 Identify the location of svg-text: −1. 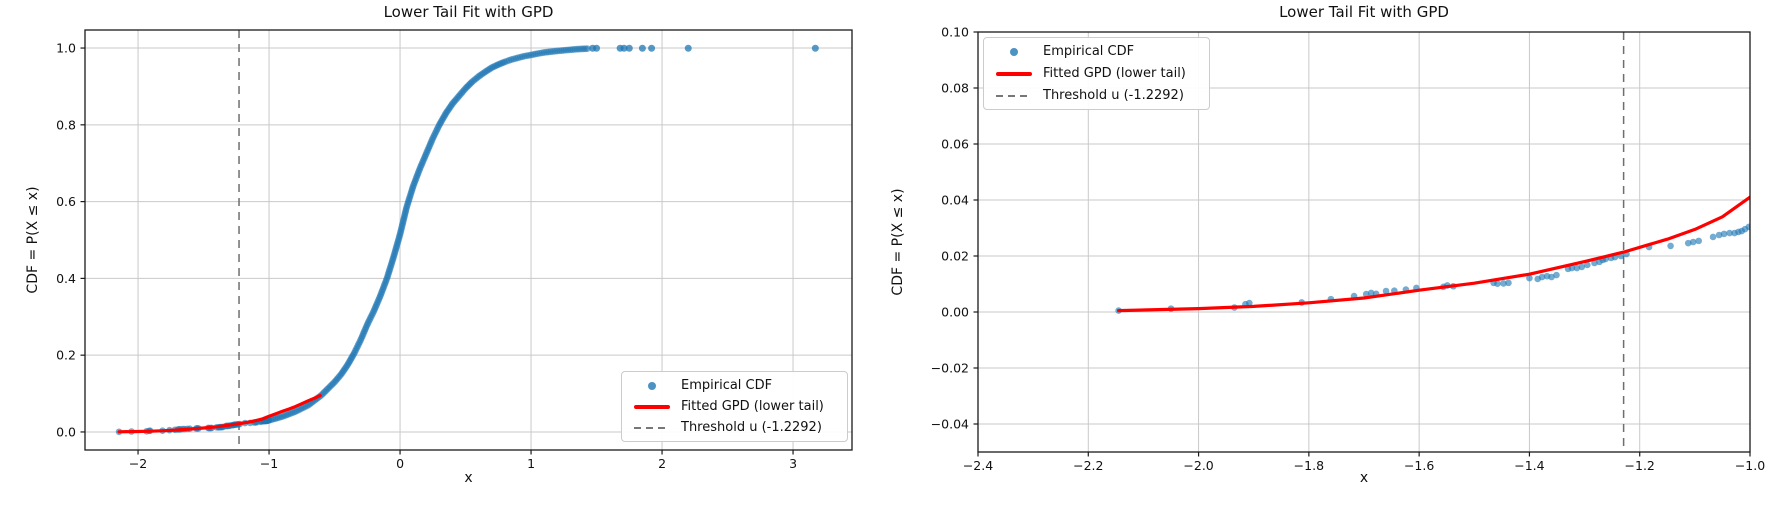
(269, 463).